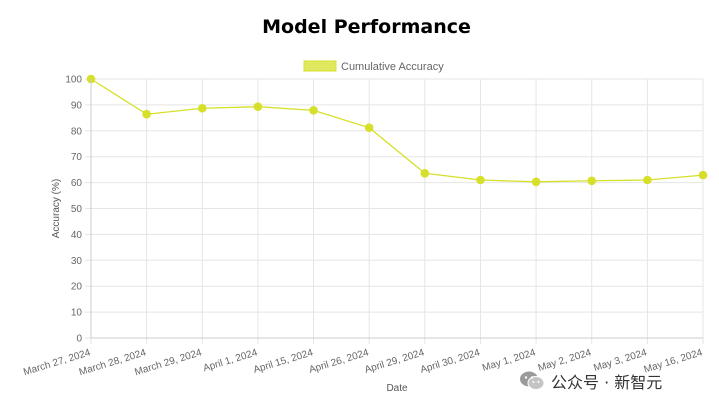  What do you see at coordinates (77, 209) in the screenshot?
I see `y-tick-label: 50` at bounding box center [77, 209].